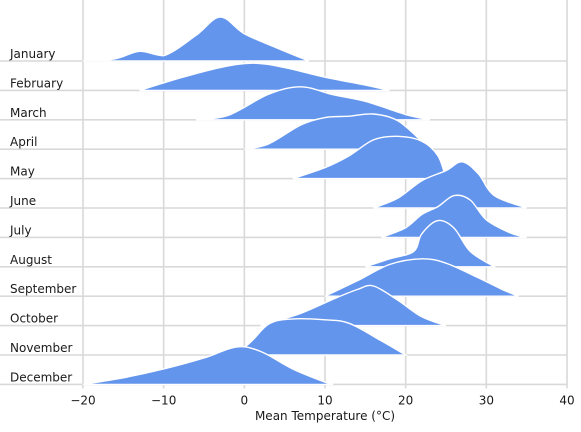 The image size is (581, 432). Describe the element at coordinates (405, 400) in the screenshot. I see `x-tick-label: 20` at that location.